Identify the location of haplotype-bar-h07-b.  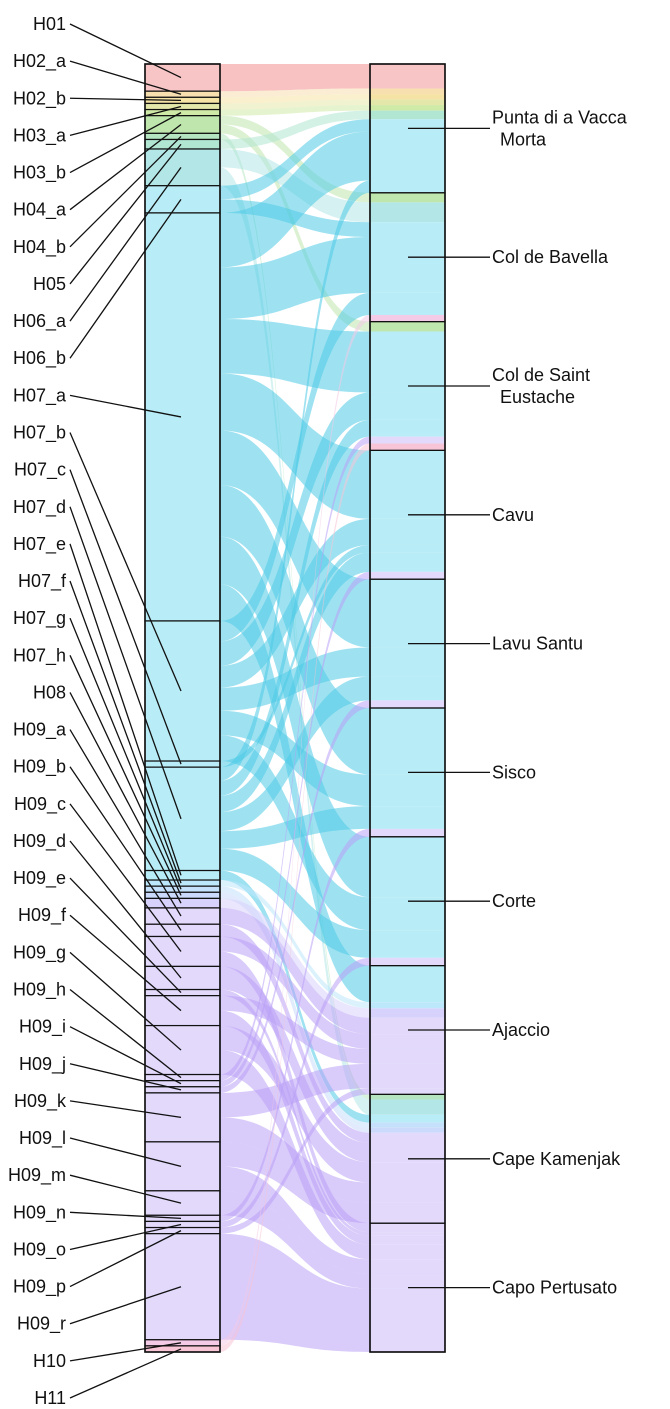
(182, 691).